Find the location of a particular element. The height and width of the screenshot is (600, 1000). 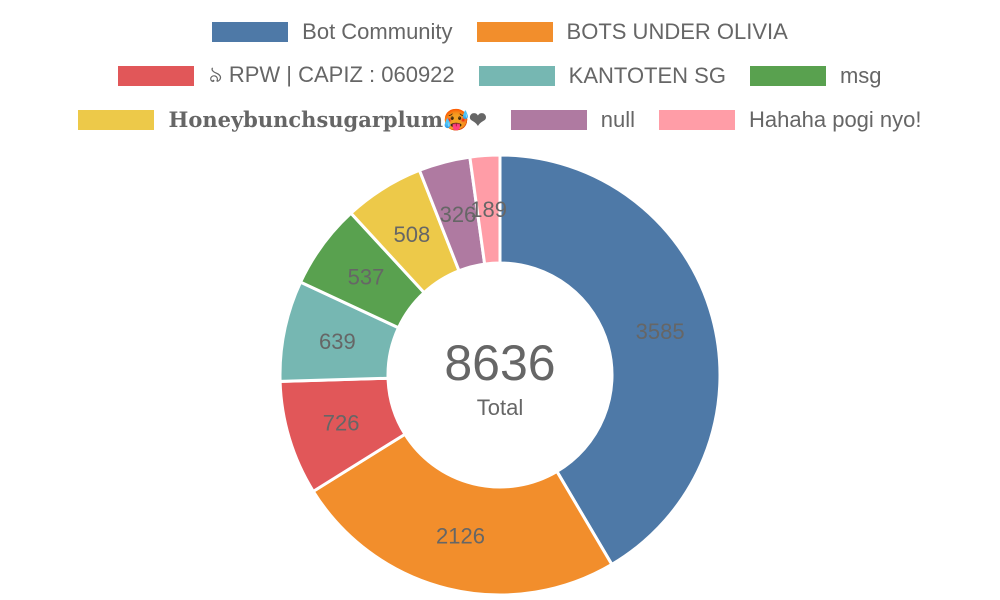

legend-row-2: ৯ RPW | CAPIZ : 060922 KANTOTEN SG msg is located at coordinates (500, 76).